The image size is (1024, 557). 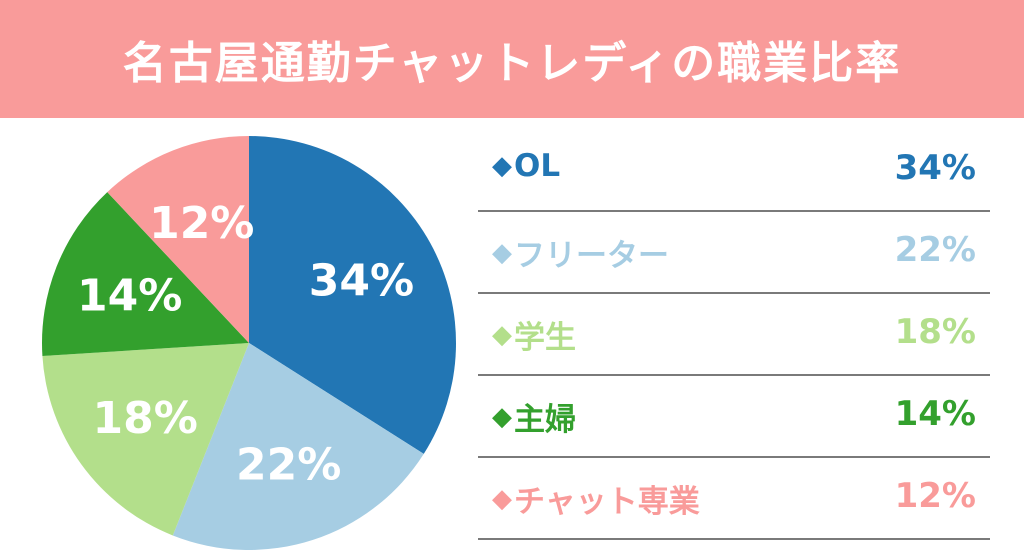 I want to click on legend-percent: 34%, so click(x=935, y=168).